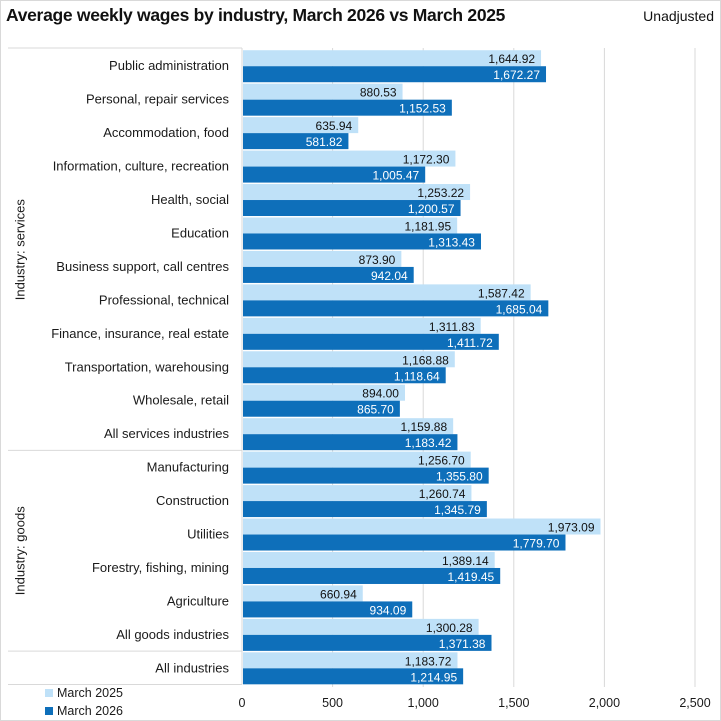 Image resolution: width=721 pixels, height=721 pixels. Describe the element at coordinates (451, 242) in the screenshot. I see `data-label-march-2026: 1,313.43` at that location.